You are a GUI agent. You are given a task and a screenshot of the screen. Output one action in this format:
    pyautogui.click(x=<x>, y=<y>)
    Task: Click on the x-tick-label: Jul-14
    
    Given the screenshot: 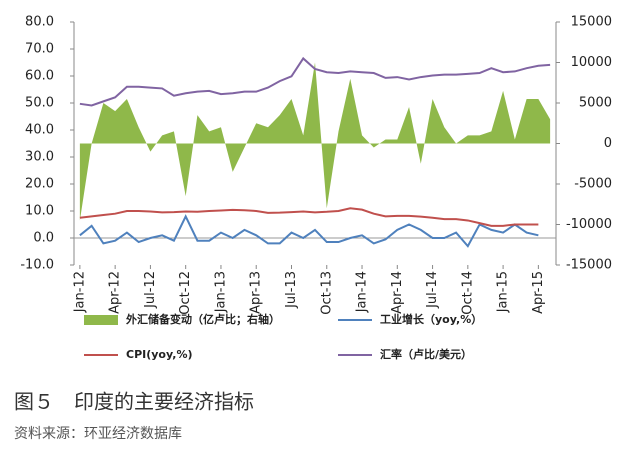 What is the action you would take?
    pyautogui.click(x=432, y=290)
    